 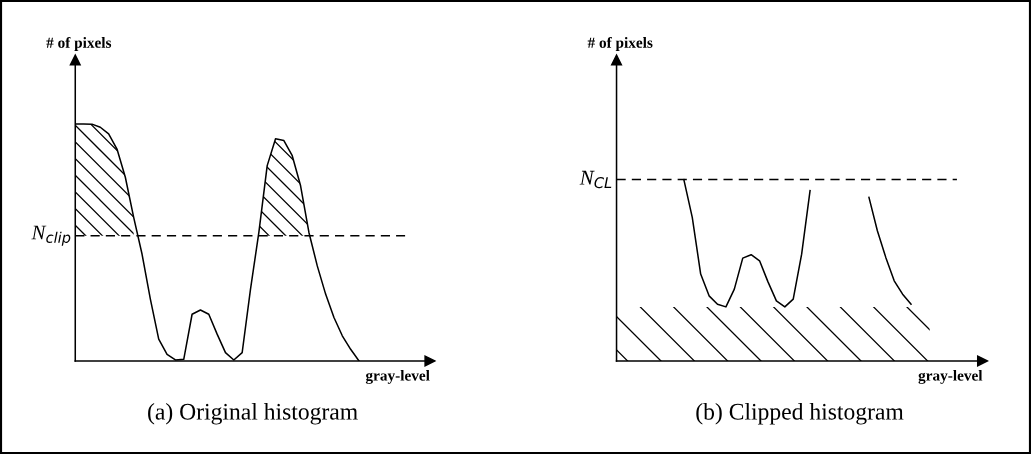 What do you see at coordinates (51, 235) in the screenshot?
I see `ref-line-label: N$_{clip}$` at bounding box center [51, 235].